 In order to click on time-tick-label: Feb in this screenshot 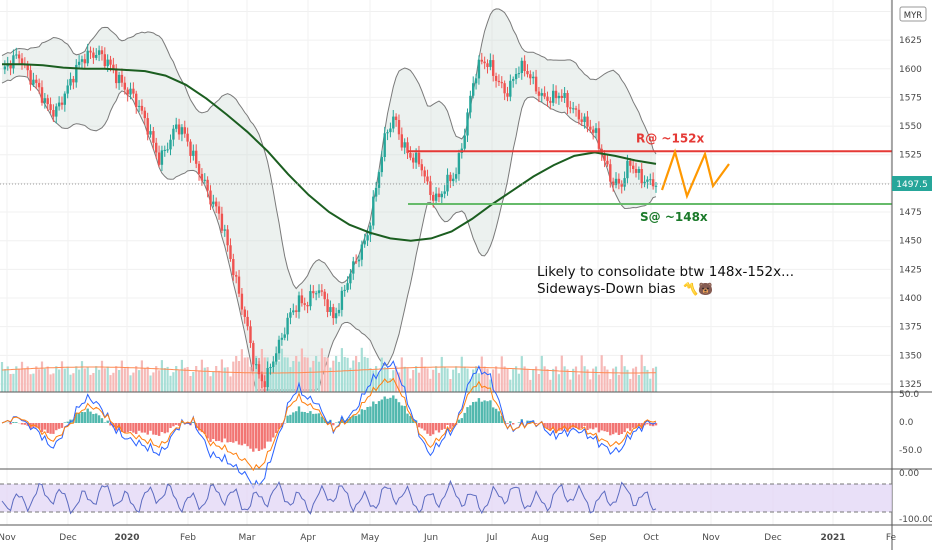, I will do `click(188, 538)`.